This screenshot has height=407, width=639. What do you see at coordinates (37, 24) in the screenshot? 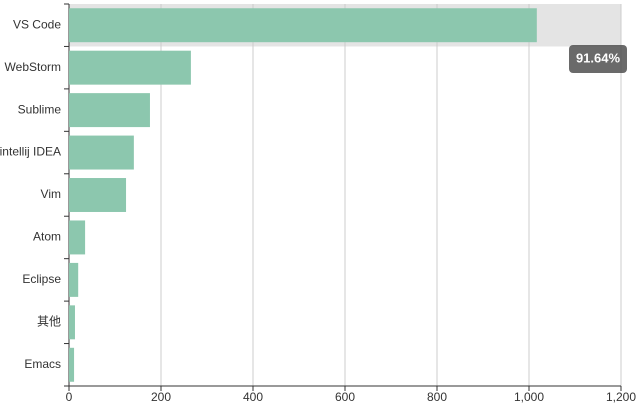
I see `y-tick-label: VS Code` at bounding box center [37, 24].